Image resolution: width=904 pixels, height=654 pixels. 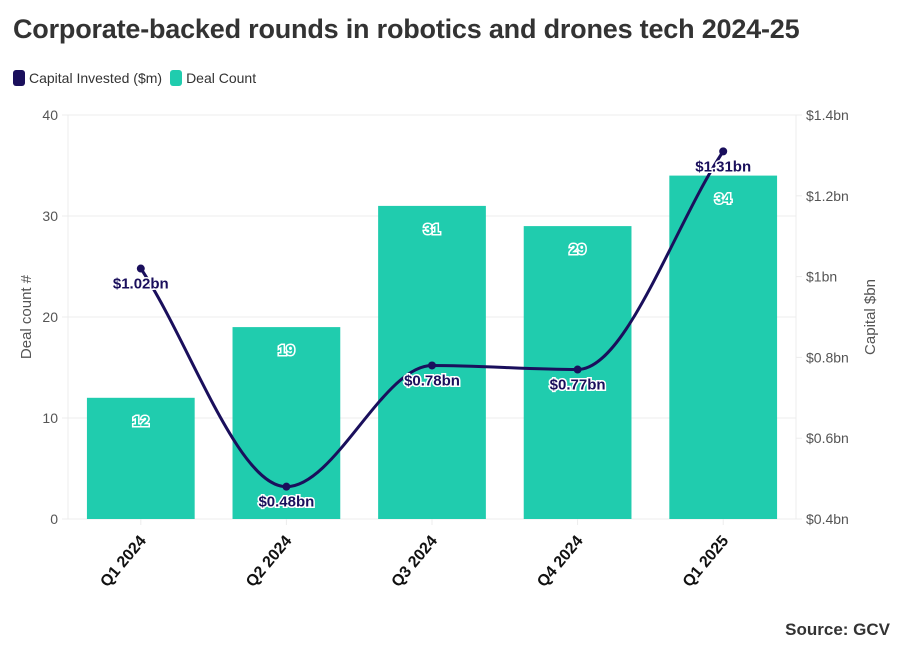 What do you see at coordinates (96, 78) in the screenshot?
I see `legend-label-capital: Capital Invested ($m)` at bounding box center [96, 78].